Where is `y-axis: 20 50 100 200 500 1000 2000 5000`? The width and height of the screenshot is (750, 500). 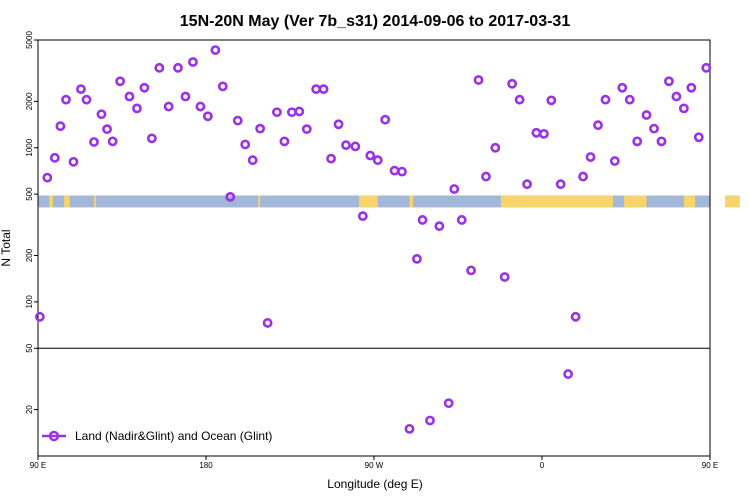
y-axis: 20 50 100 200 500 1000 2000 5000 is located at coordinates (31, 222).